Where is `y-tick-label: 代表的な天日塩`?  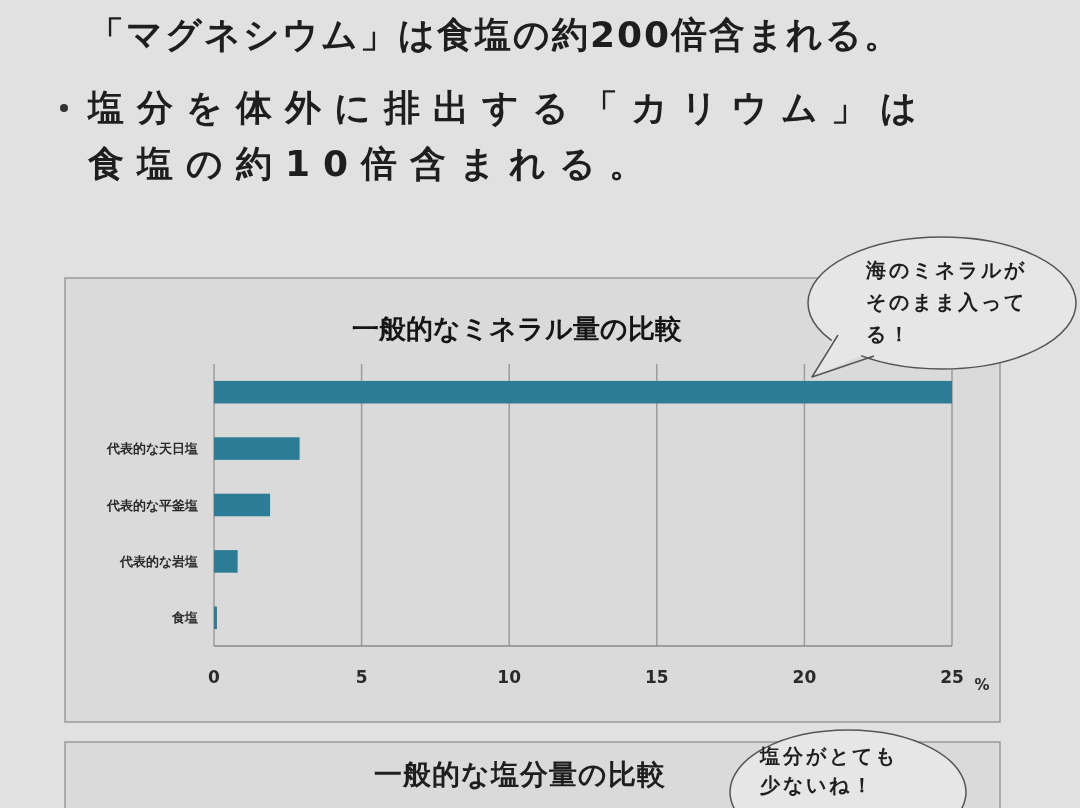 y-tick-label: 代表的な天日塩 is located at coordinates (152, 449).